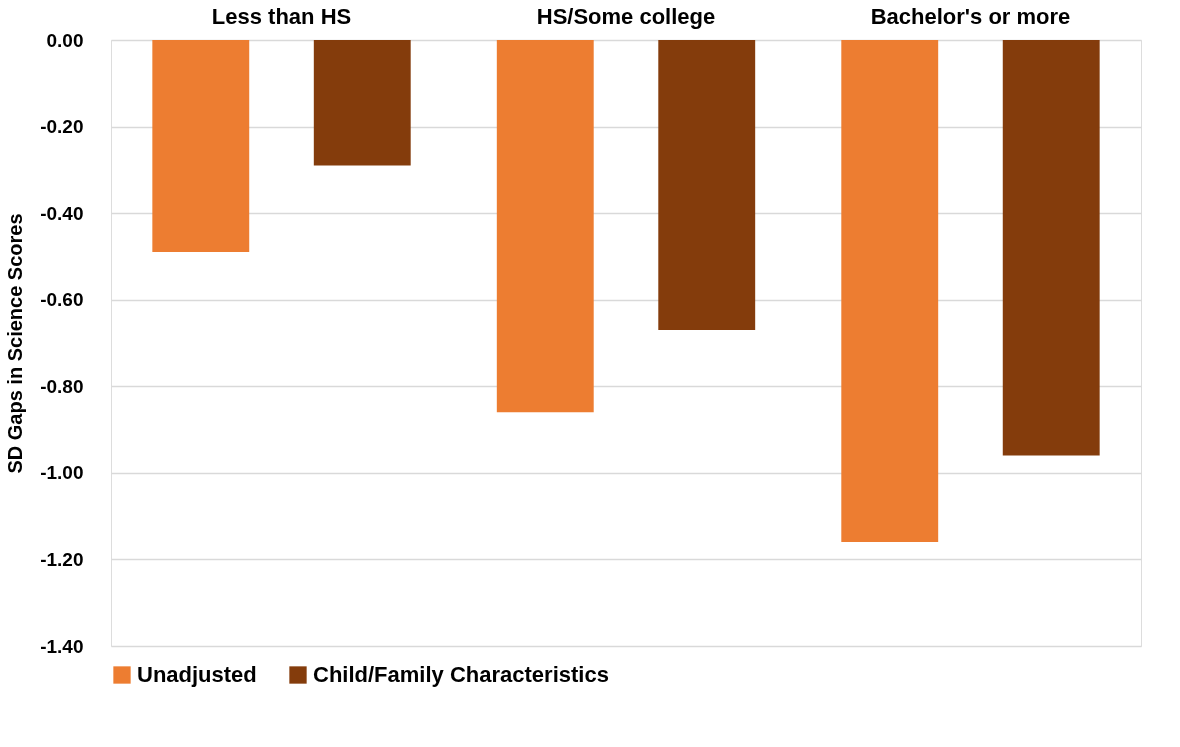 This screenshot has width=1180, height=747. Describe the element at coordinates (65, 40) in the screenshot. I see `y-tick-label: 0.00` at that location.